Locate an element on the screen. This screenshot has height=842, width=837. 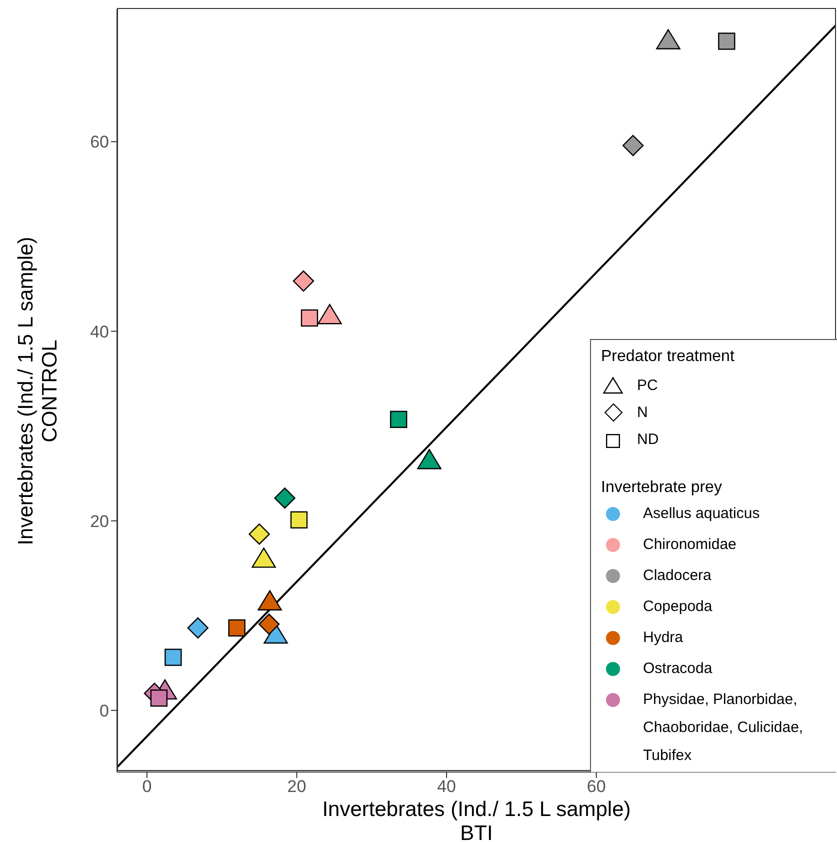
x-tick-label: 60 is located at coordinates (596, 786).